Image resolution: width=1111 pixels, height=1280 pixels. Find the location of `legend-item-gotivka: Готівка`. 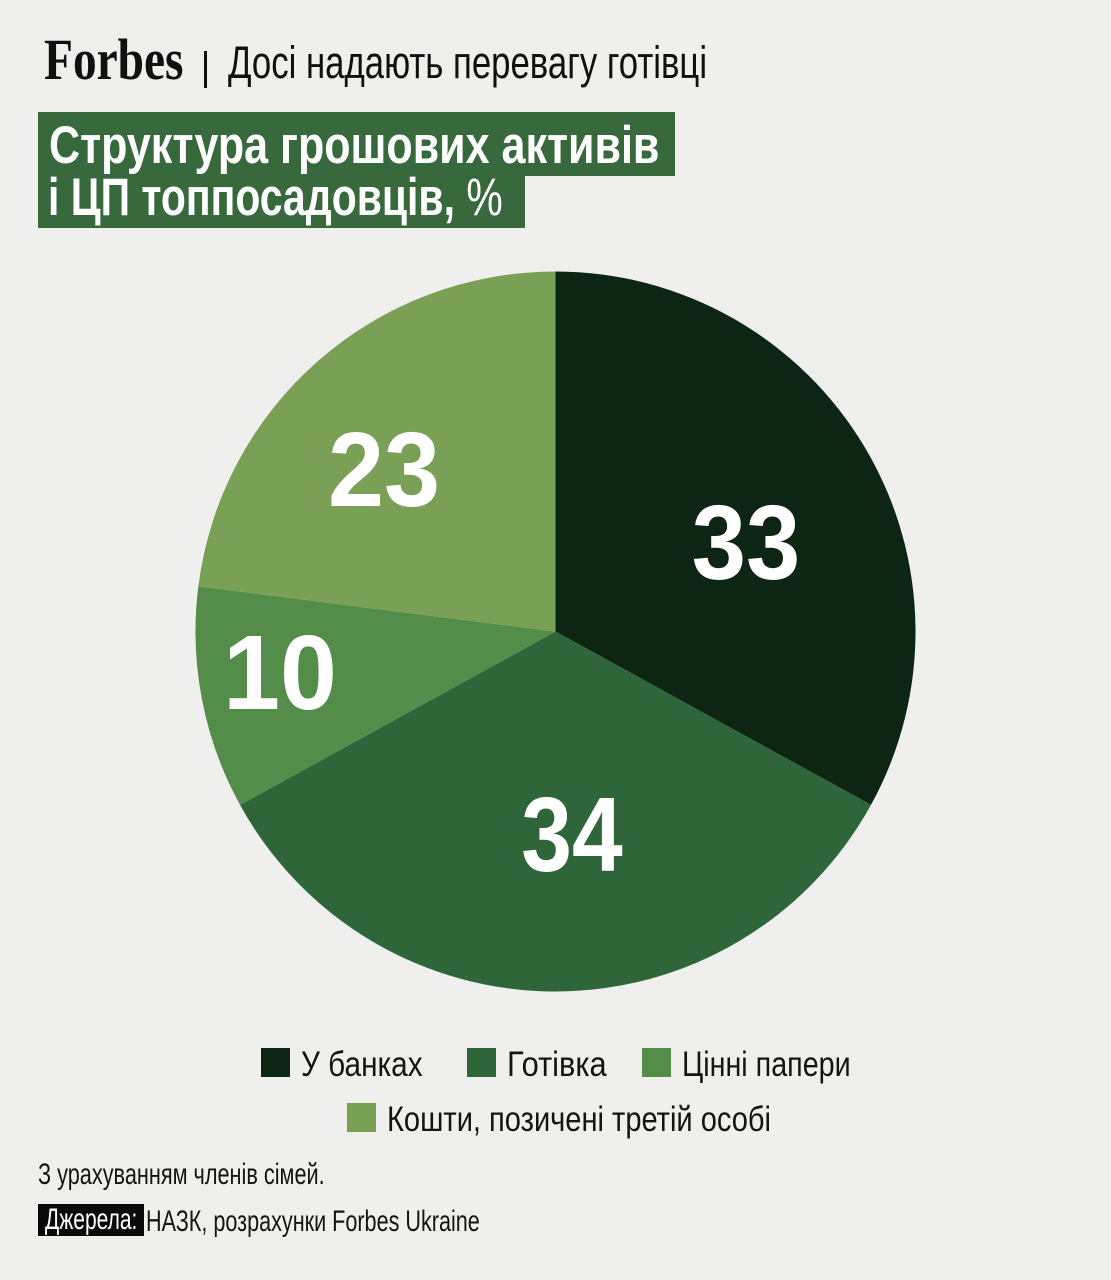

legend-item-gotivka: Готівка is located at coordinates (537, 1064).